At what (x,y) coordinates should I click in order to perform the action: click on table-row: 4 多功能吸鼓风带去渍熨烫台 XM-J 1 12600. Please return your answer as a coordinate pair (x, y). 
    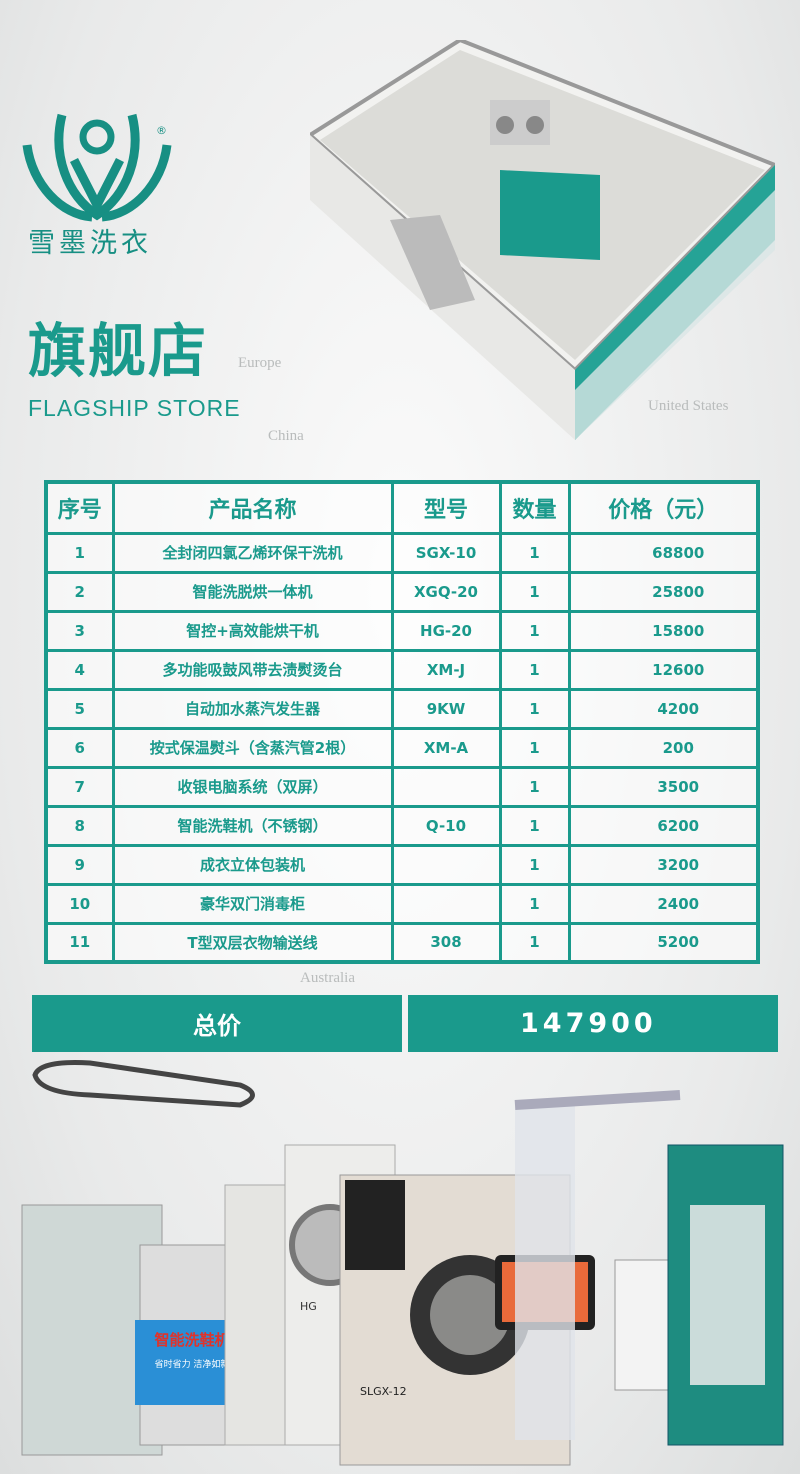
    Looking at the image, I should click on (402, 669).